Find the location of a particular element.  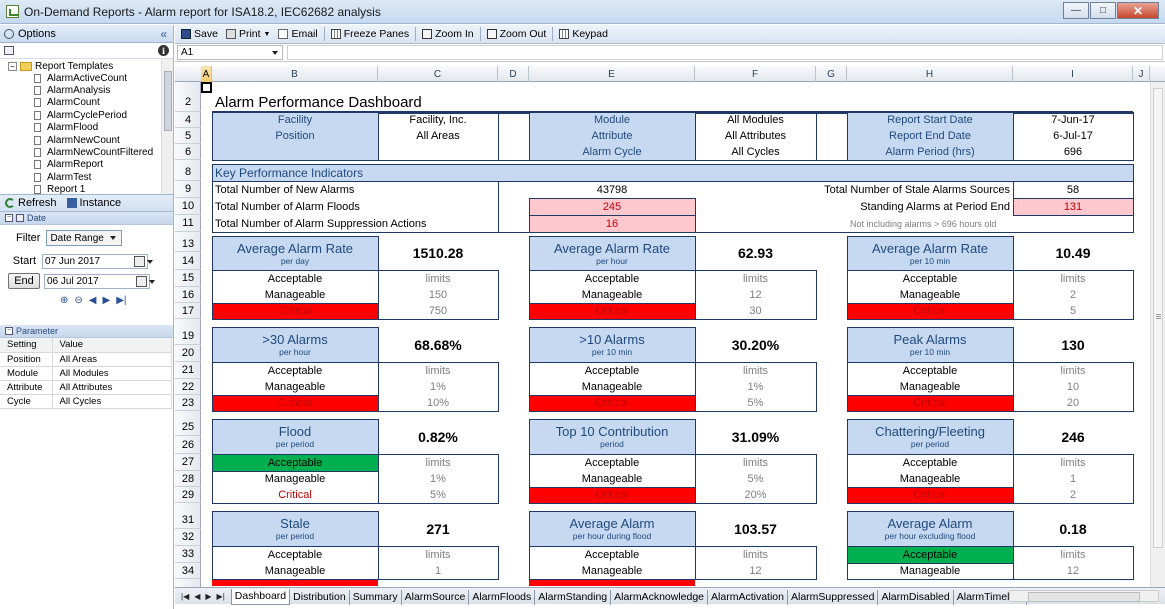

critical-limit: 5% is located at coordinates (755, 403).